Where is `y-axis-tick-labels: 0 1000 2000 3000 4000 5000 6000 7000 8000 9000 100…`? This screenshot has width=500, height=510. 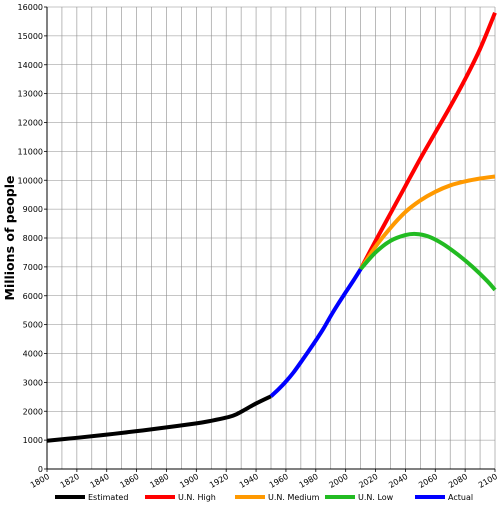 y-axis-tick-labels: 0 1000 2000 3000 4000 5000 6000 7000 8000 9000 100… is located at coordinates (32, 238).